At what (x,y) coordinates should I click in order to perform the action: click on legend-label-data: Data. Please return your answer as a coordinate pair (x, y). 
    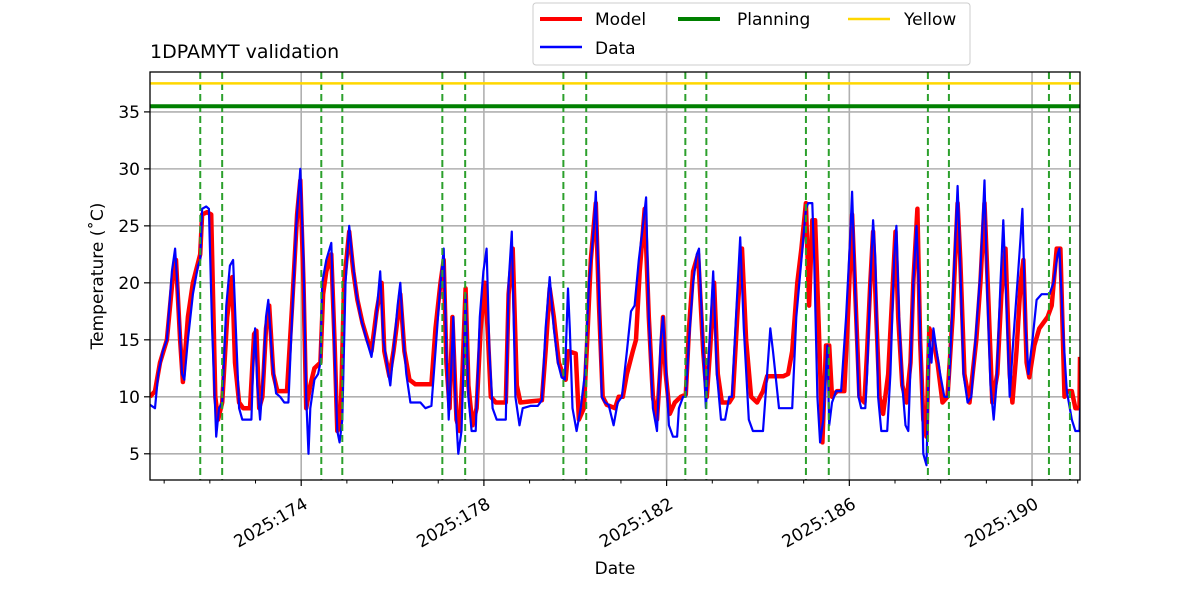
    Looking at the image, I should click on (615, 49).